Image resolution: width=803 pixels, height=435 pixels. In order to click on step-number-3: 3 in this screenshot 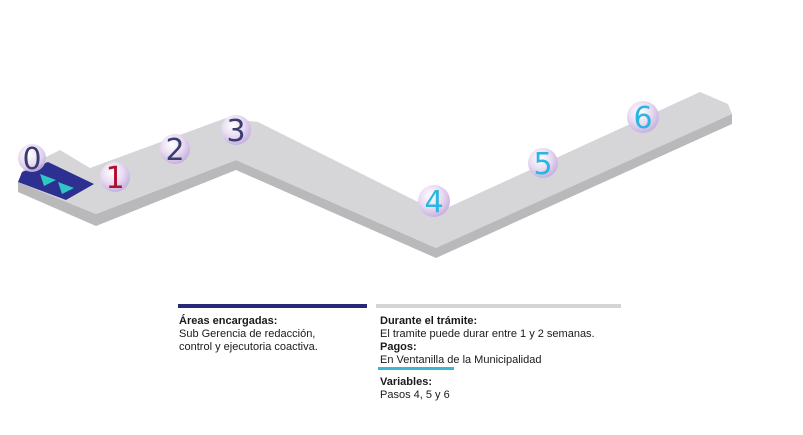, I will do `click(235, 131)`.